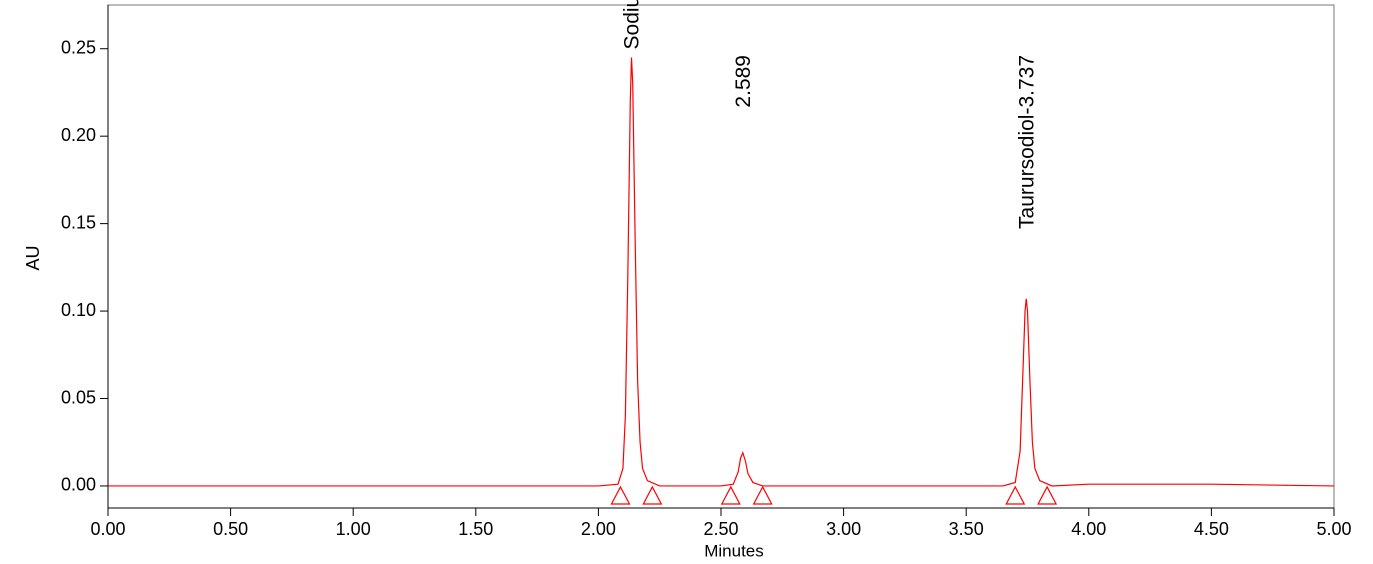 This screenshot has height=564, width=1373. What do you see at coordinates (734, 550) in the screenshot?
I see `x-axis-label: Minutes` at bounding box center [734, 550].